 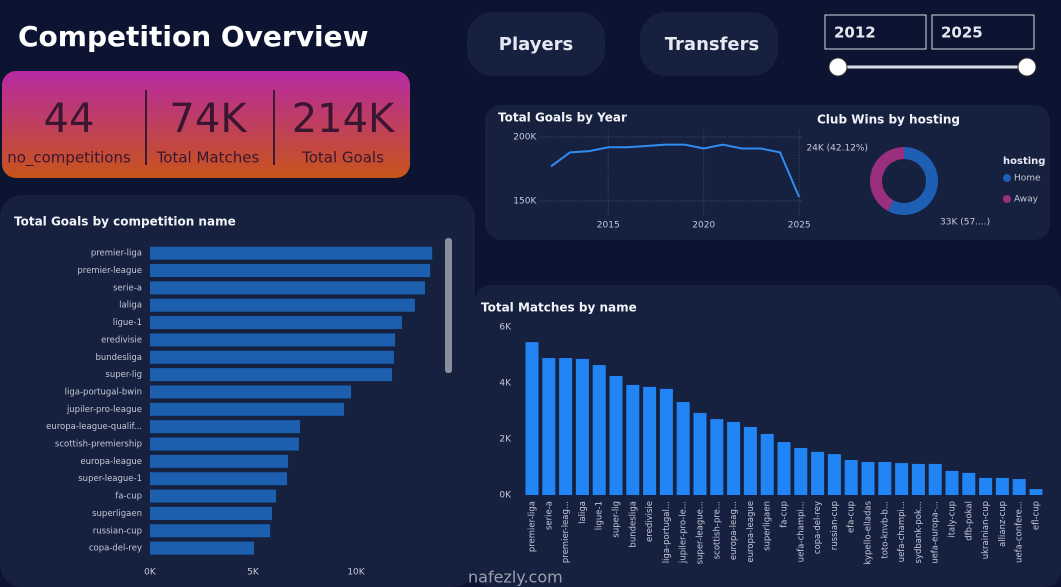 I want to click on x-tick-label: 2015, so click(x=608, y=226).